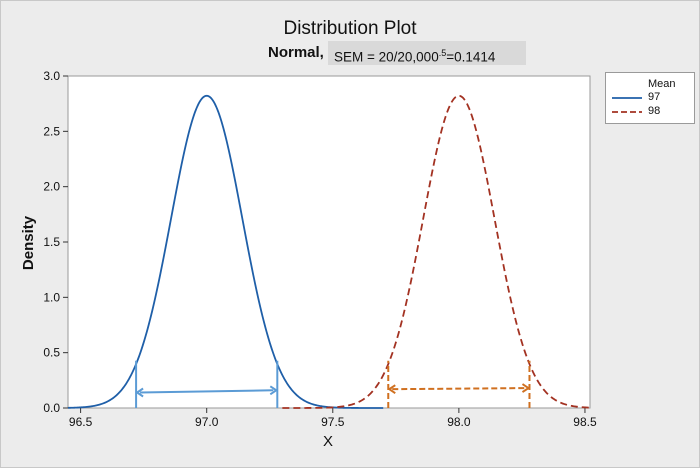  Describe the element at coordinates (296, 52) in the screenshot. I see `subtitle-label: Normal,` at that location.